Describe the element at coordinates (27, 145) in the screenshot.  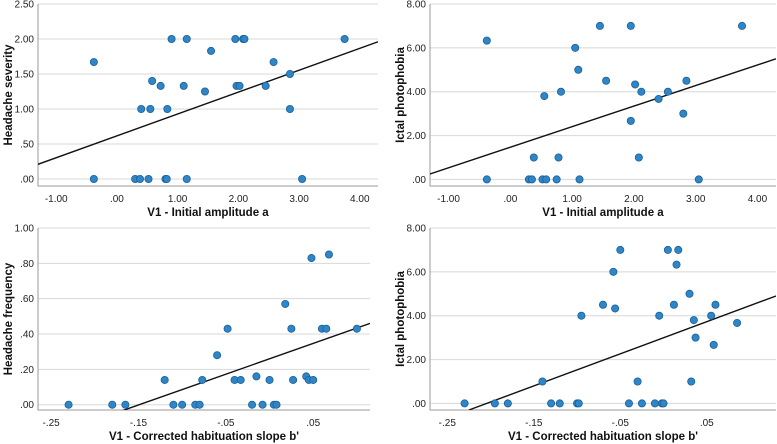
I see `y-tick-label: .50` at that location.